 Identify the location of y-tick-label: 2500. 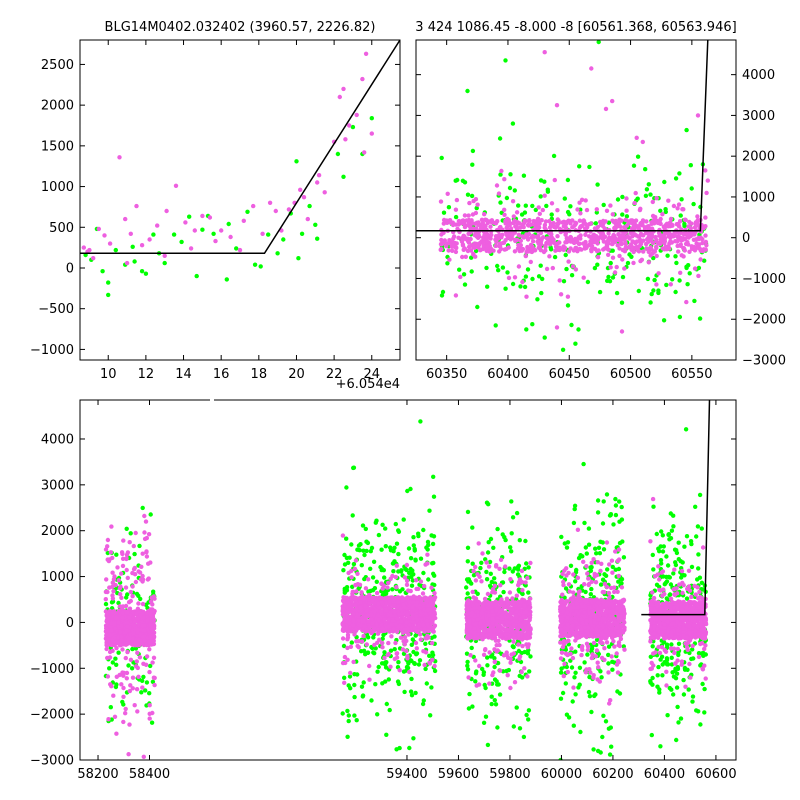
(57, 65).